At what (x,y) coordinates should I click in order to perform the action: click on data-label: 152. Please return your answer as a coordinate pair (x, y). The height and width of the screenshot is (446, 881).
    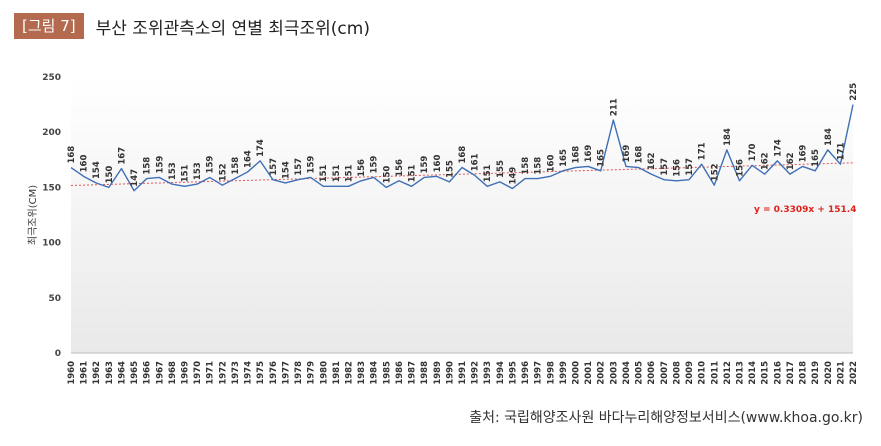
    Looking at the image, I should click on (715, 172).